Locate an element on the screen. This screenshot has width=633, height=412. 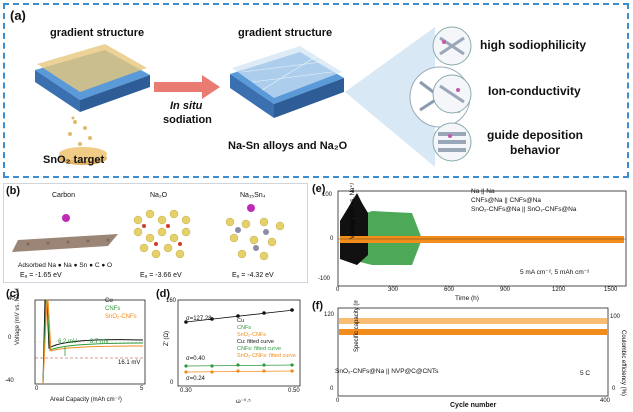
svg-text: Coulombic efficiency (%) is located at coordinates (623, 363).